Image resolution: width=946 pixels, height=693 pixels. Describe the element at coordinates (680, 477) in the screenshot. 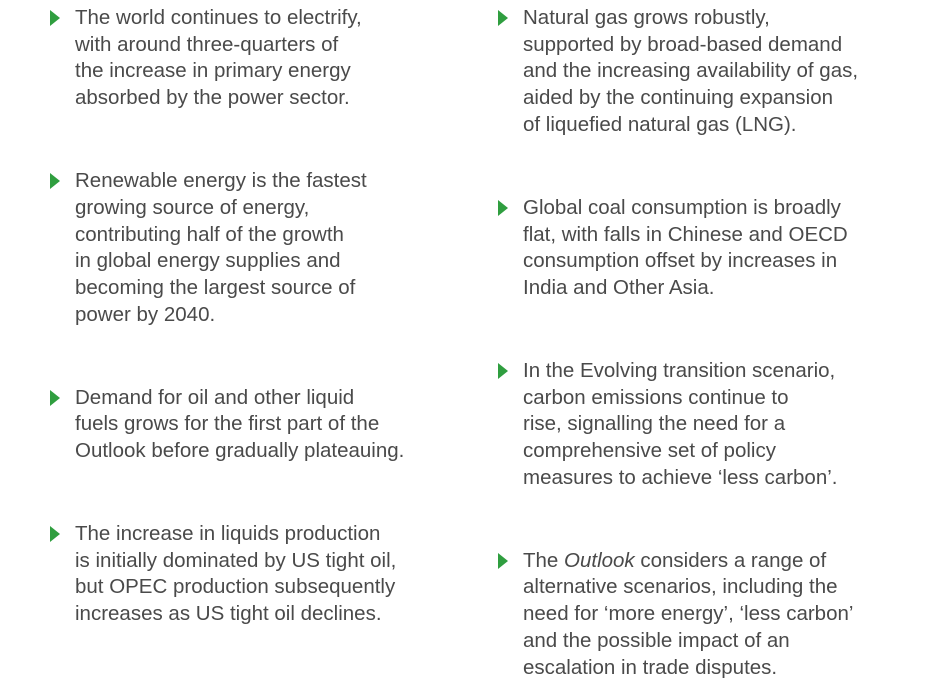

I see `text-line: measures to achieve ‘less carbon’.` at that location.